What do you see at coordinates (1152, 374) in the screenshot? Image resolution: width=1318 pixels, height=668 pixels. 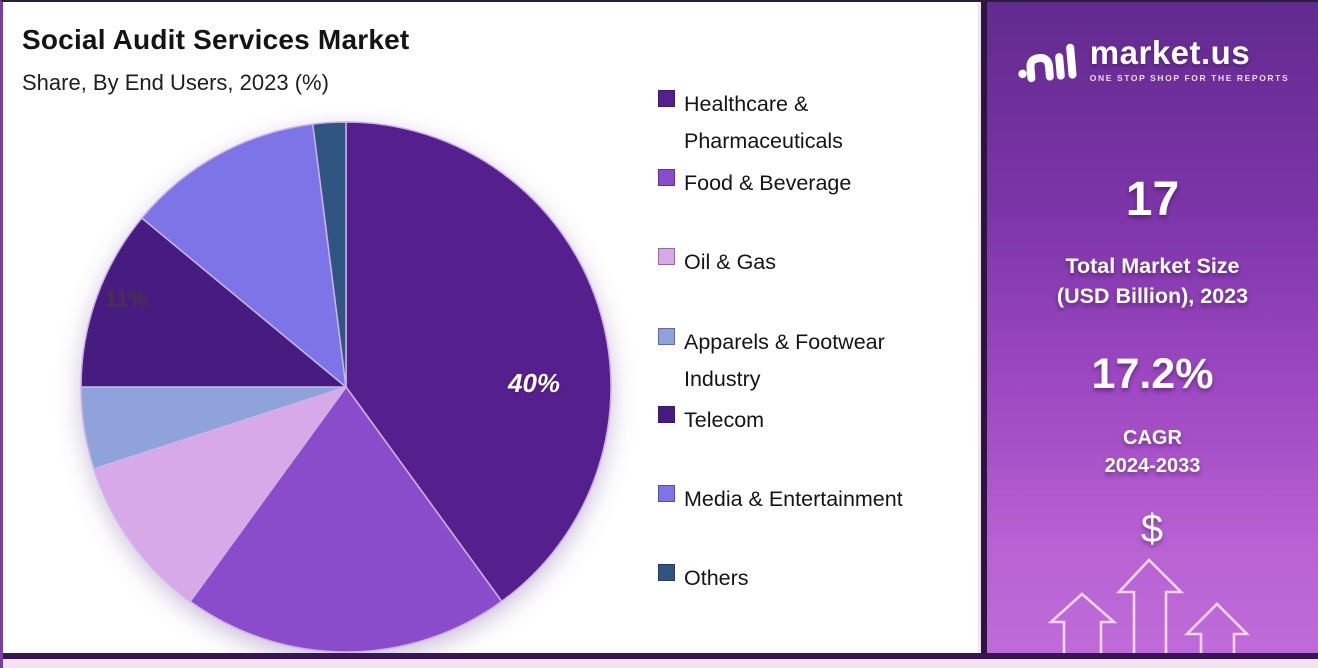 I see `cagr-value: 17.2%` at bounding box center [1152, 374].